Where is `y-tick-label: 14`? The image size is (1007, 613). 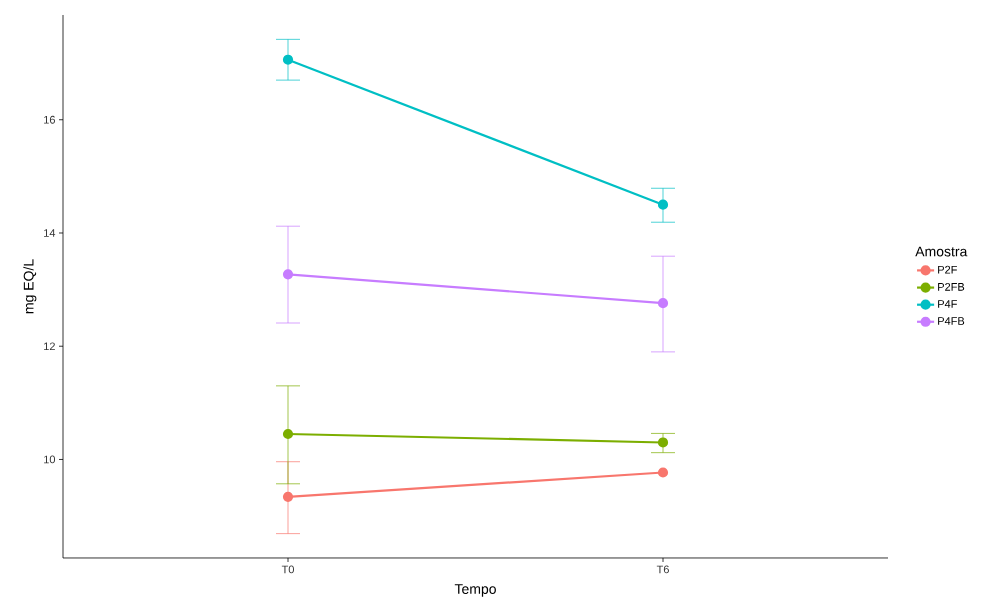 y-tick-label: 14 is located at coordinates (50, 233).